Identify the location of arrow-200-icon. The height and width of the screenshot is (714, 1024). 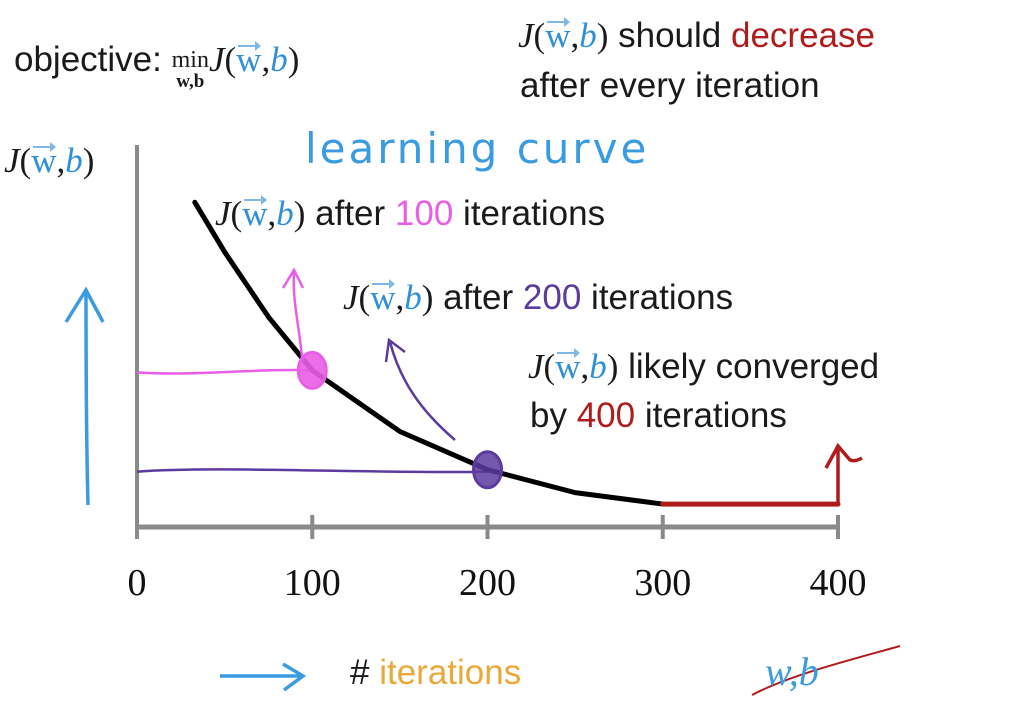
(420, 389).